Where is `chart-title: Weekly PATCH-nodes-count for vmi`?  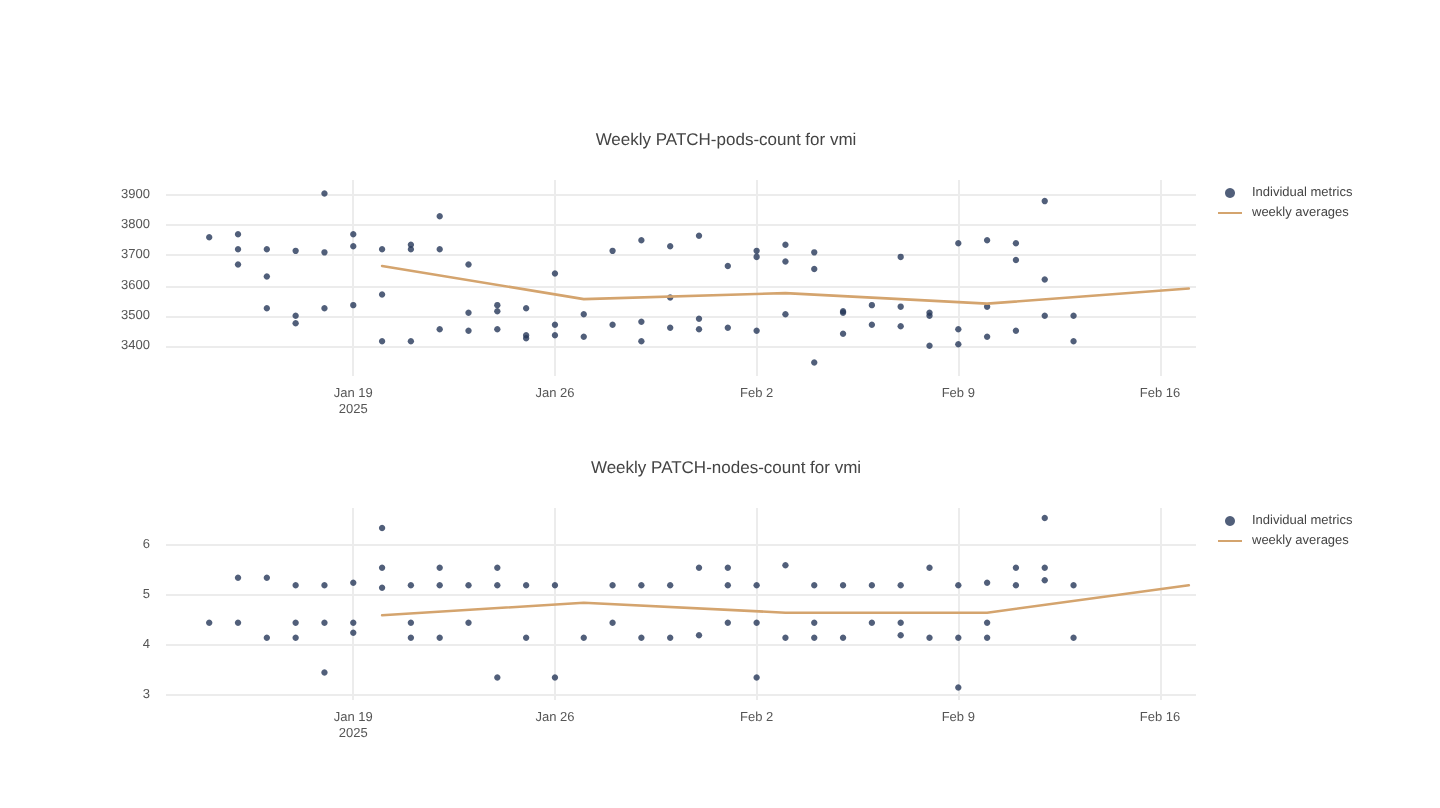
chart-title: Weekly PATCH-nodes-count for vmi is located at coordinates (726, 467).